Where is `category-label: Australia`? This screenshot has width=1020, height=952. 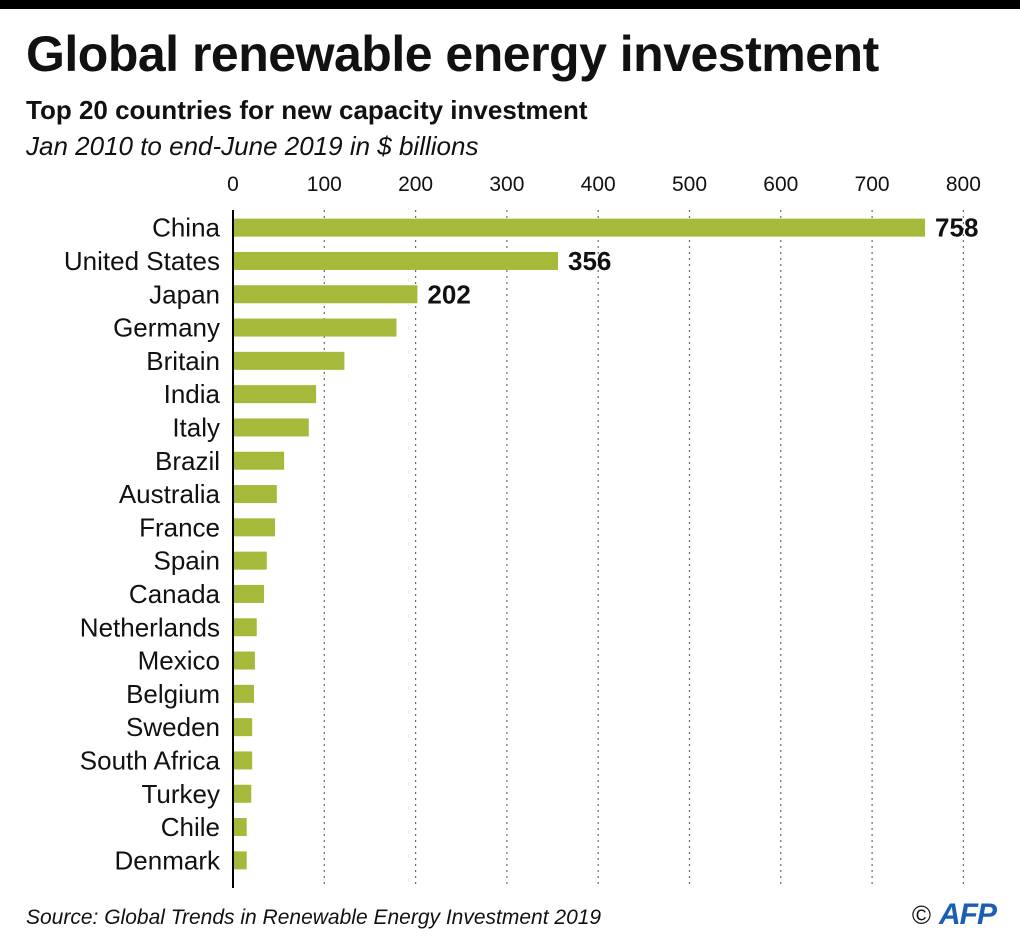 category-label: Australia is located at coordinates (170, 494).